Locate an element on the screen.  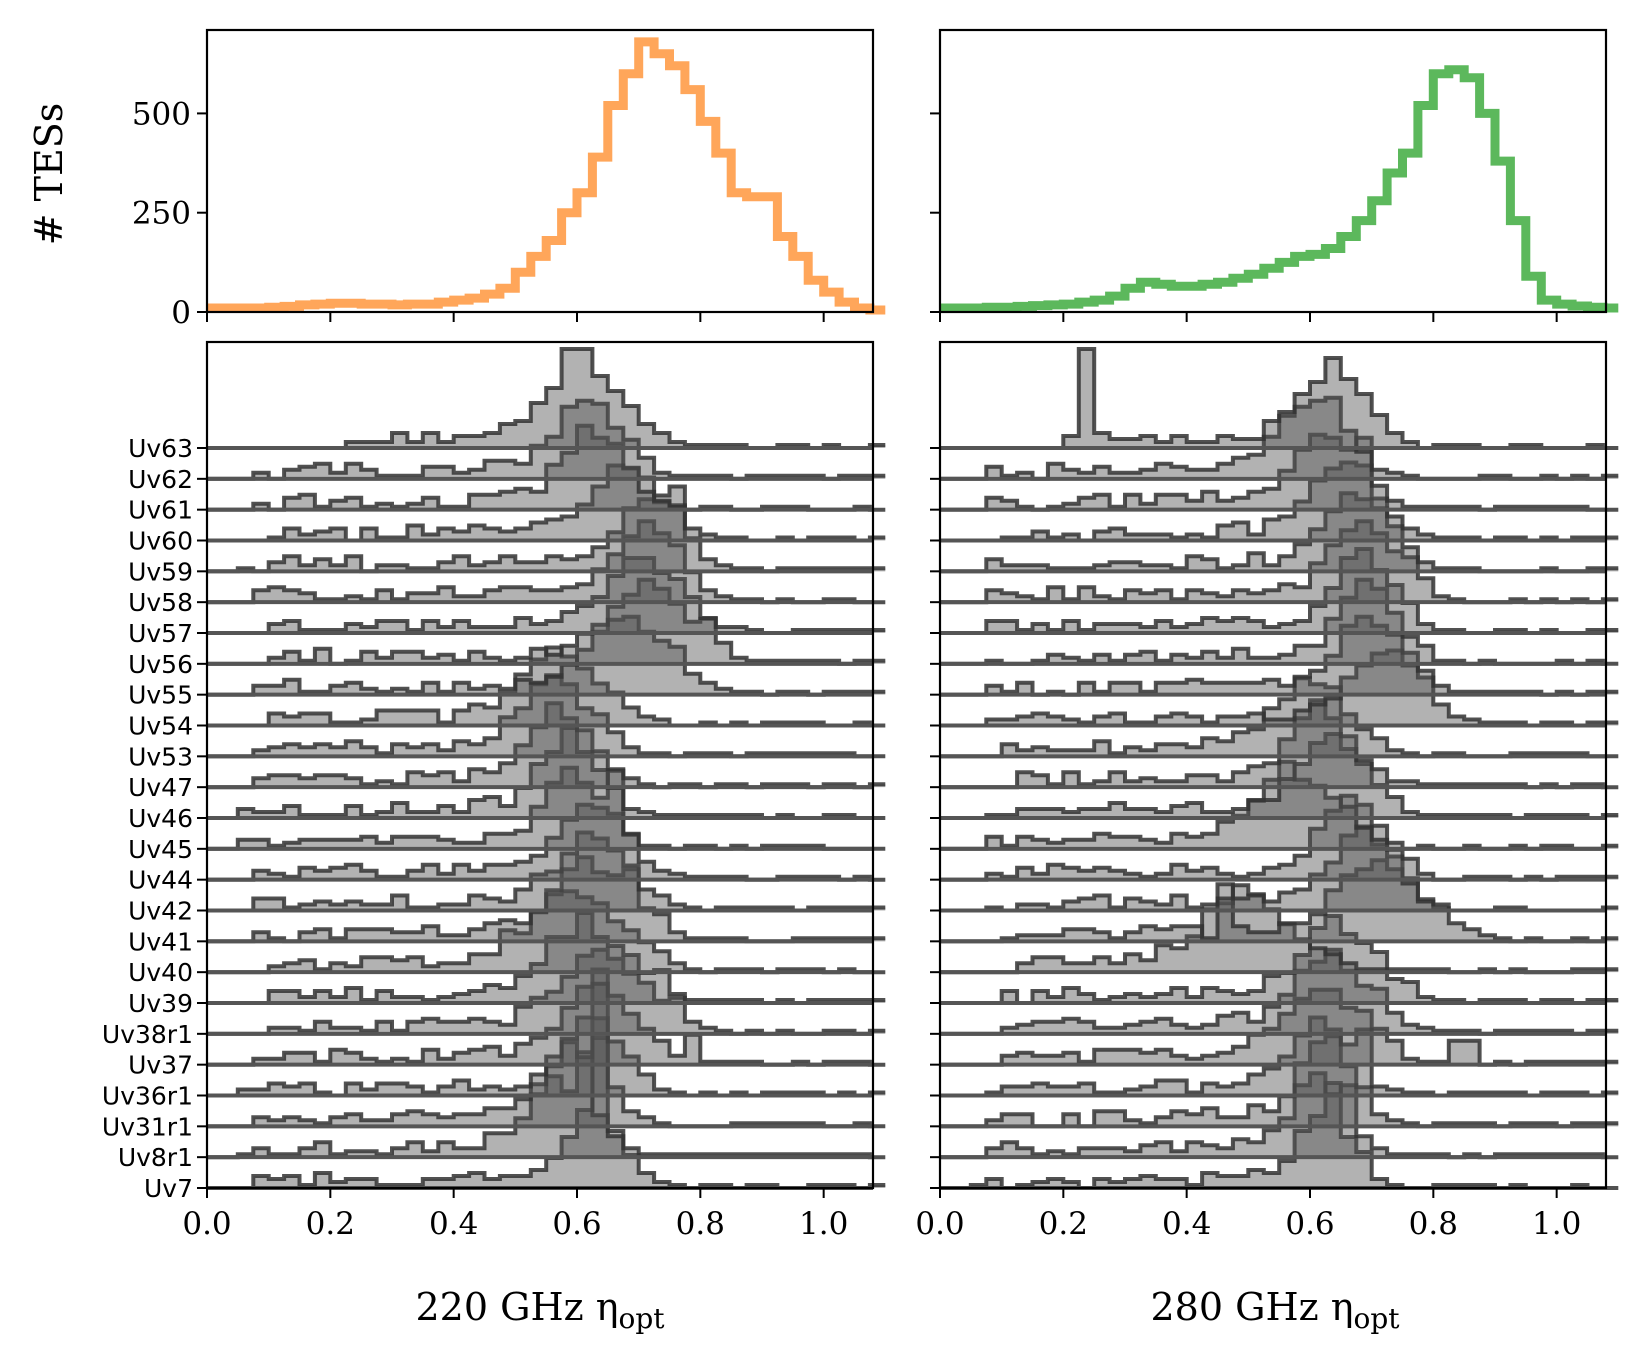
row-label-uv38r1: Uv38r1 is located at coordinates (147, 1034).